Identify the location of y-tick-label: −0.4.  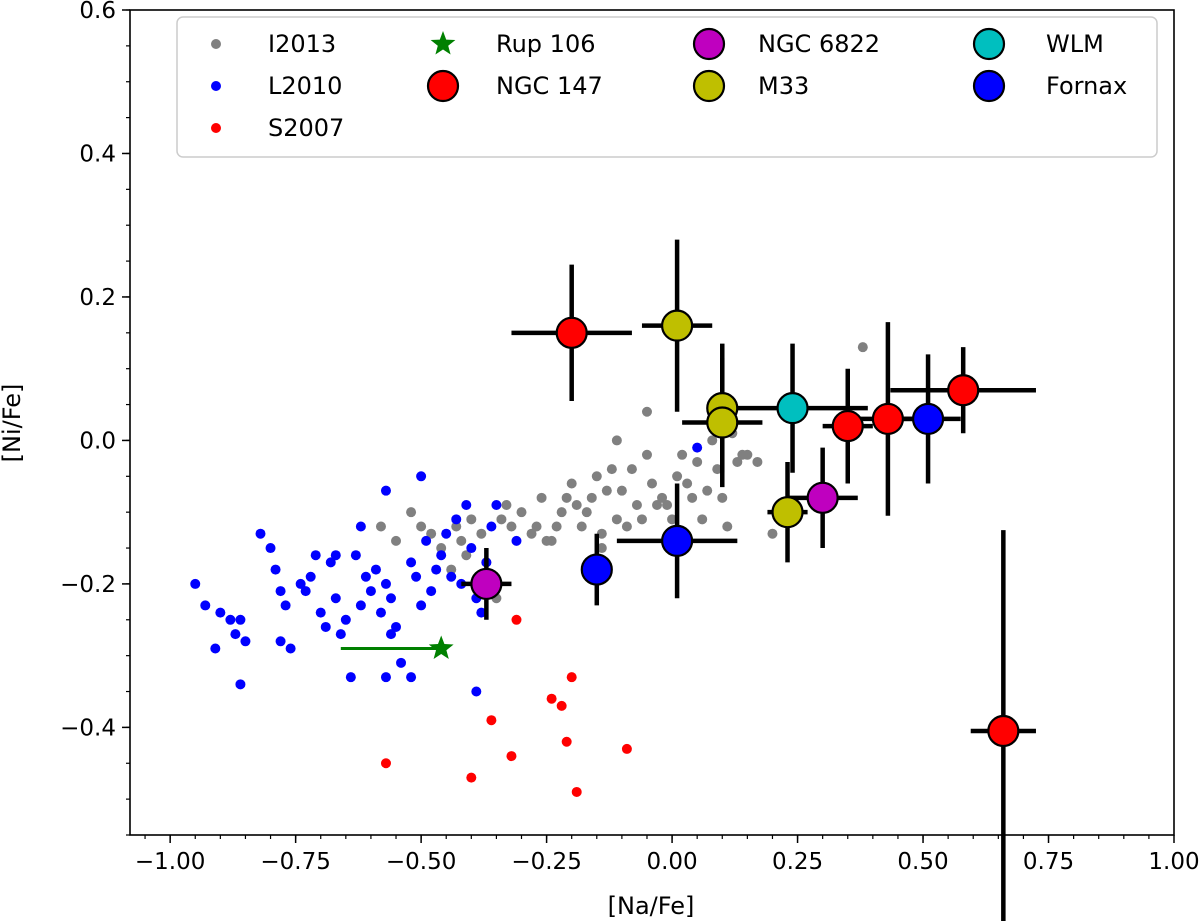
(88, 728).